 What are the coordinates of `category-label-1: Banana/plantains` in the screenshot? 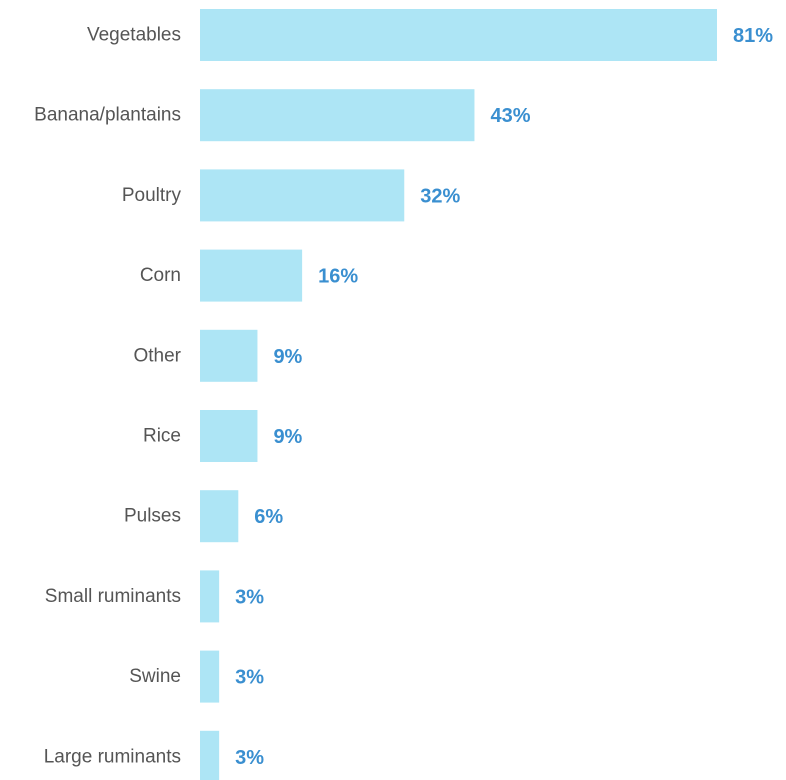 It's located at (107, 115).